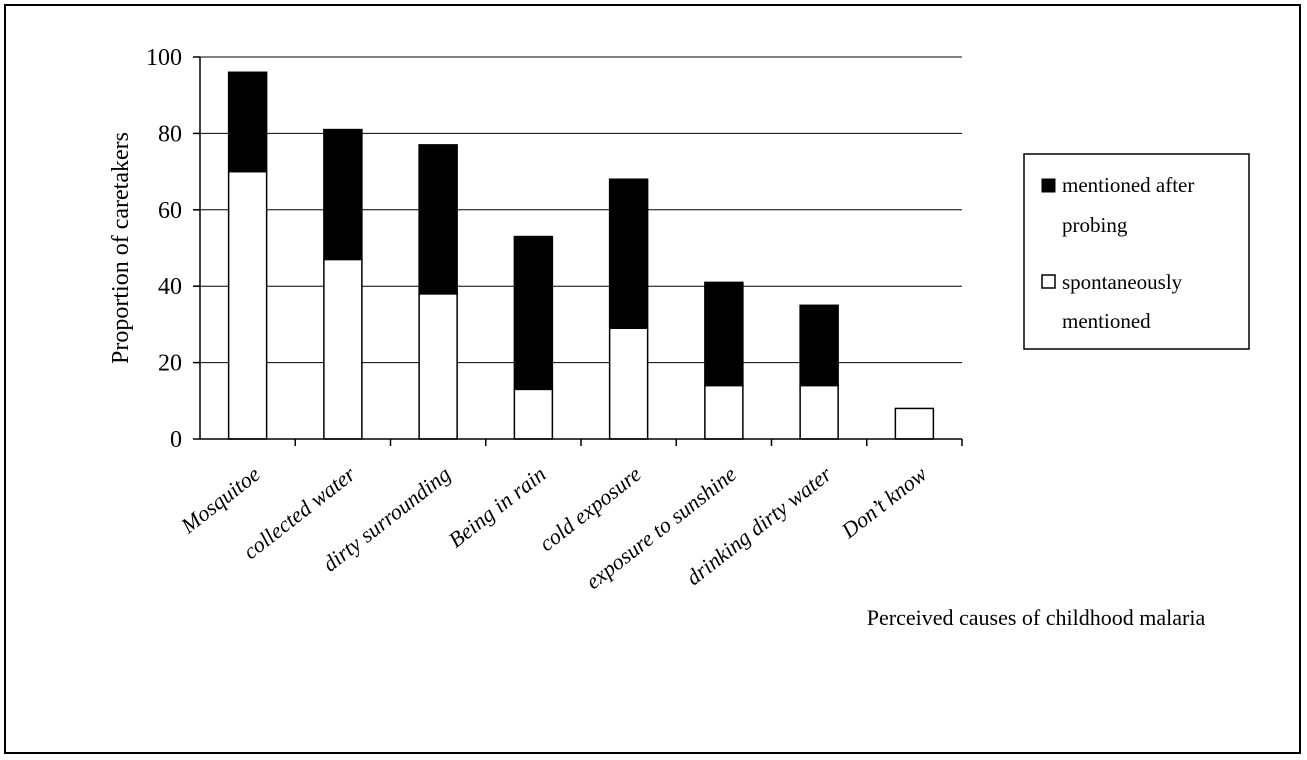  What do you see at coordinates (220, 500) in the screenshot?
I see `x-tick-label: Mosquitoe` at bounding box center [220, 500].